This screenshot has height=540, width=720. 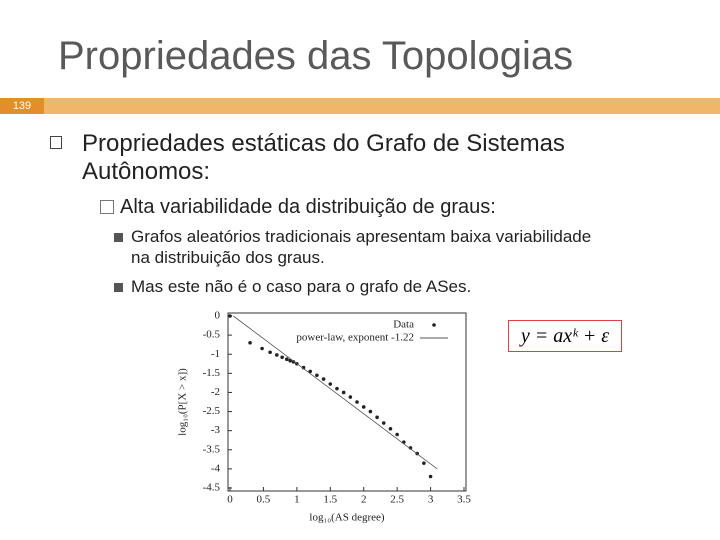 I want to click on y-axis-label: log₁₀(P[X > x]), so click(x=183, y=402).